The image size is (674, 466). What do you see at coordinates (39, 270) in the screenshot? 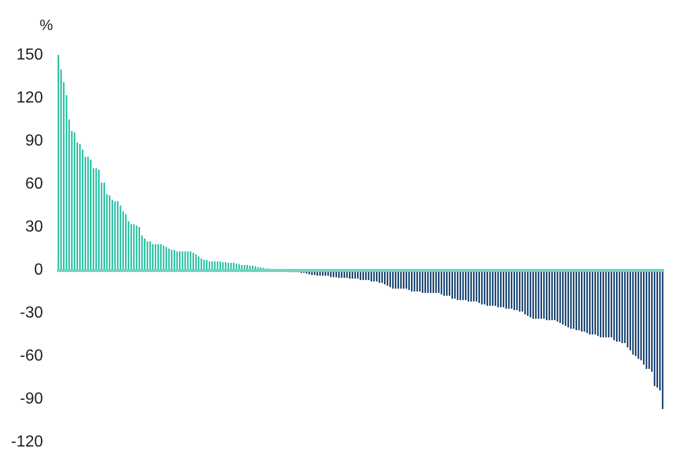
I see `y-tick-label: 0` at bounding box center [39, 270].